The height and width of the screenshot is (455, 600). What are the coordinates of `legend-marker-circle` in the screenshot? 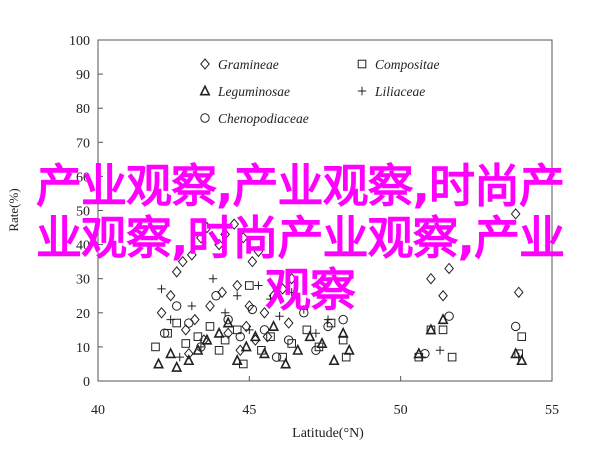 It's located at (205, 118).